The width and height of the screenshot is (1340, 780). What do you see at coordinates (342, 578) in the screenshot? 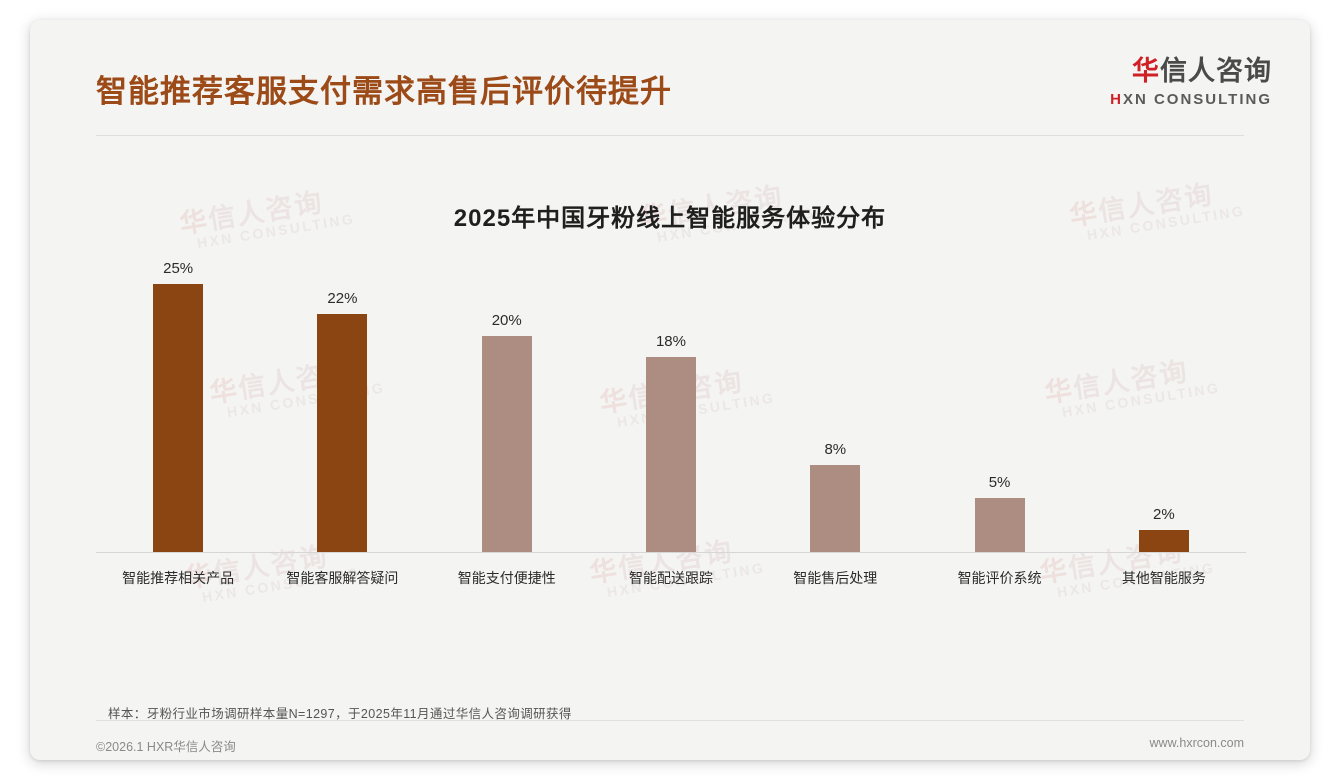
I see `x-axis-category-label: 智能客服解答疑问` at bounding box center [342, 578].